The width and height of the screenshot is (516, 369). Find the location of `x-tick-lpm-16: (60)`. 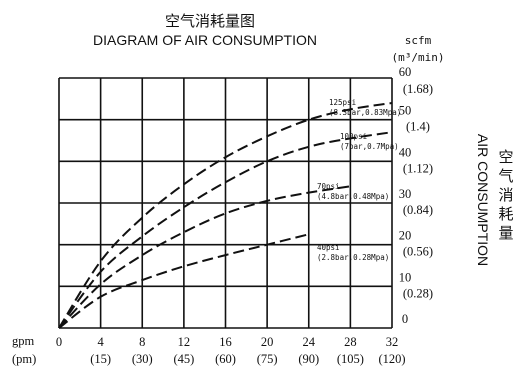

x-tick-lpm-16: (60) is located at coordinates (225, 359).